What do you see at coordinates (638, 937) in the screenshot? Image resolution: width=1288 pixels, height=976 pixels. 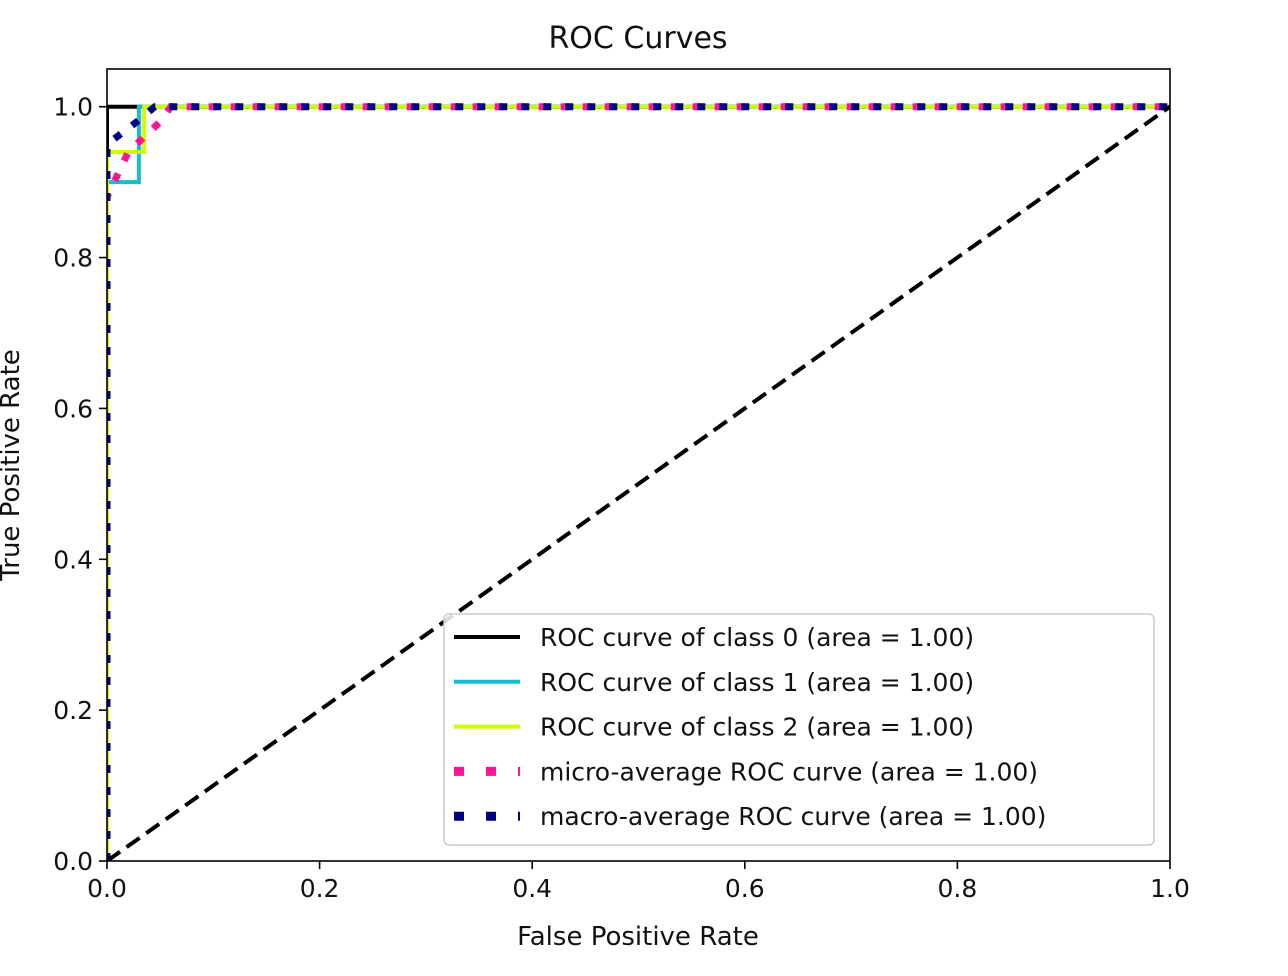 I see `x-axis-label: False Positive Rate` at bounding box center [638, 937].